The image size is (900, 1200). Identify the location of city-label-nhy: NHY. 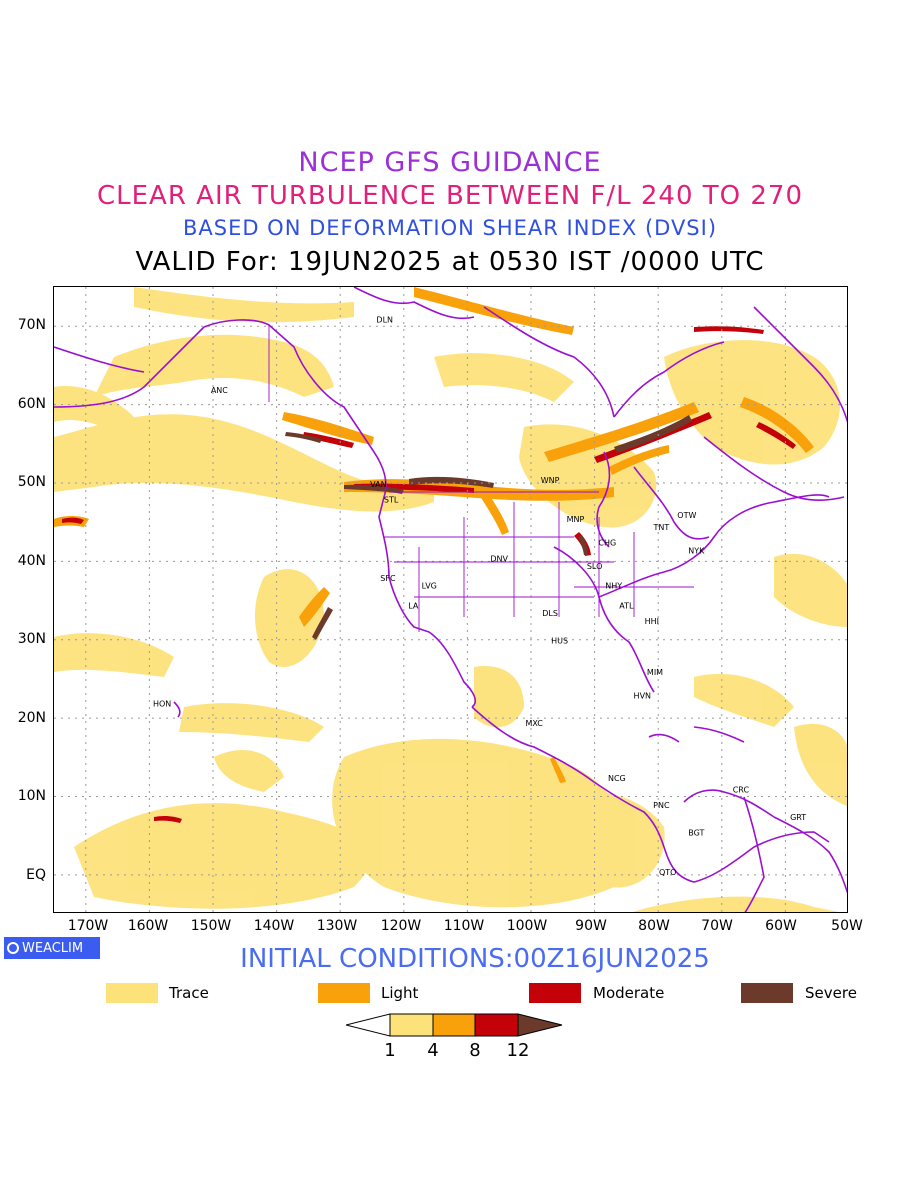
(613, 586).